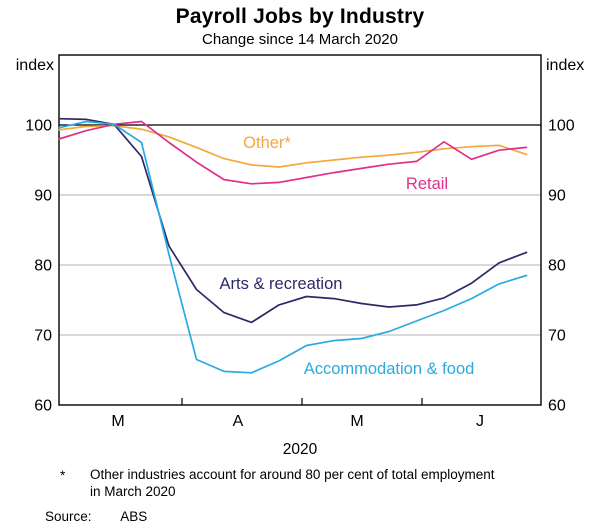 This screenshot has width=600, height=528. Describe the element at coordinates (63, 475) in the screenshot. I see `footnote-marker: *` at that location.